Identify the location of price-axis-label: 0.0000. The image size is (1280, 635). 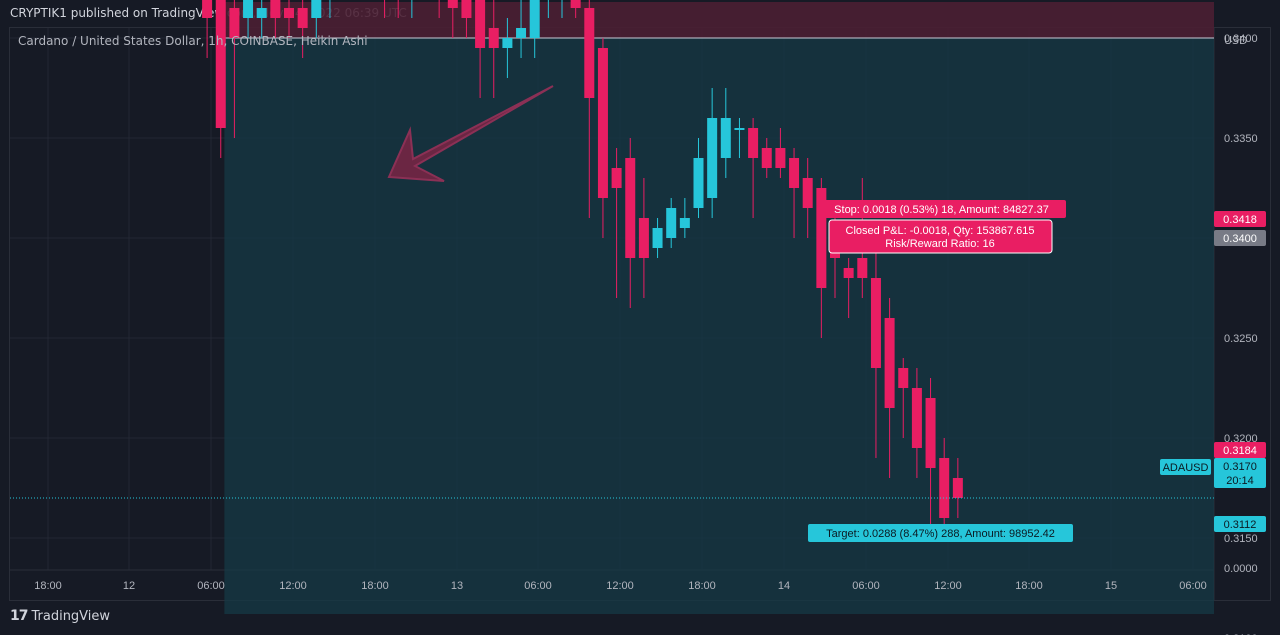
(1241, 569).